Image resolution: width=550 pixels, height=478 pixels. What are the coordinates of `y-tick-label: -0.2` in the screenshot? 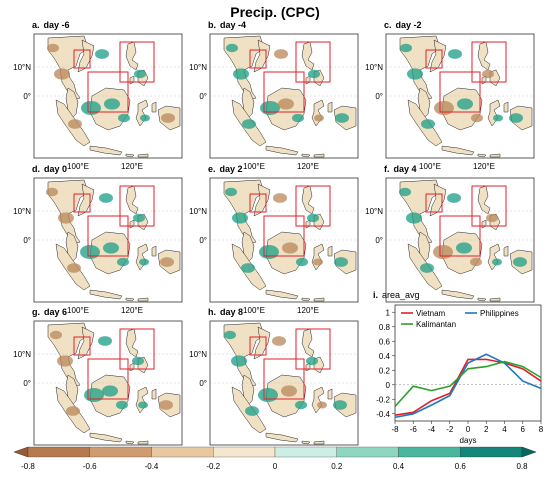 It's located at (383, 399).